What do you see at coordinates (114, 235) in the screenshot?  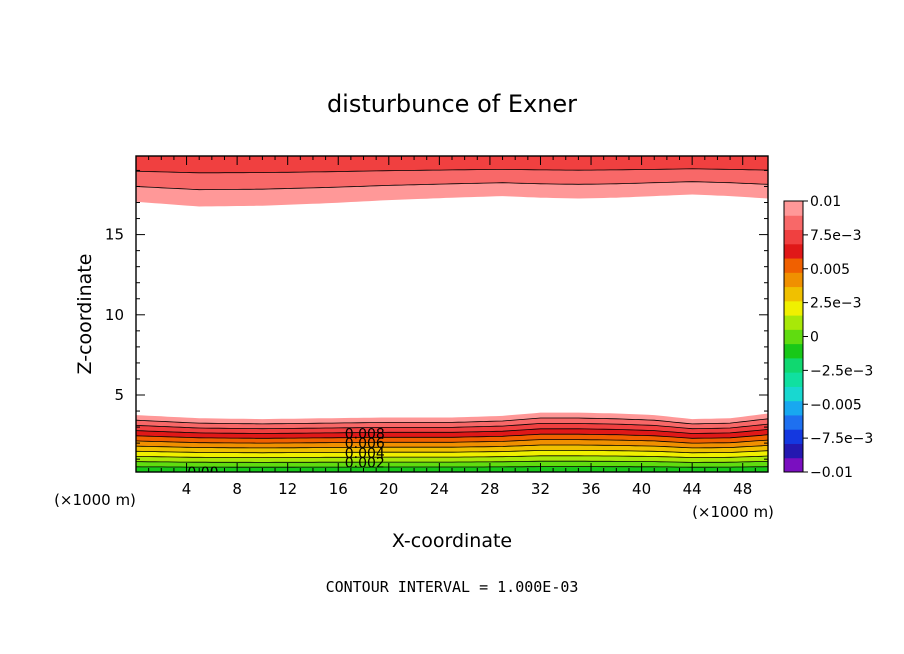 I see `y-tick-label: 15` at bounding box center [114, 235].